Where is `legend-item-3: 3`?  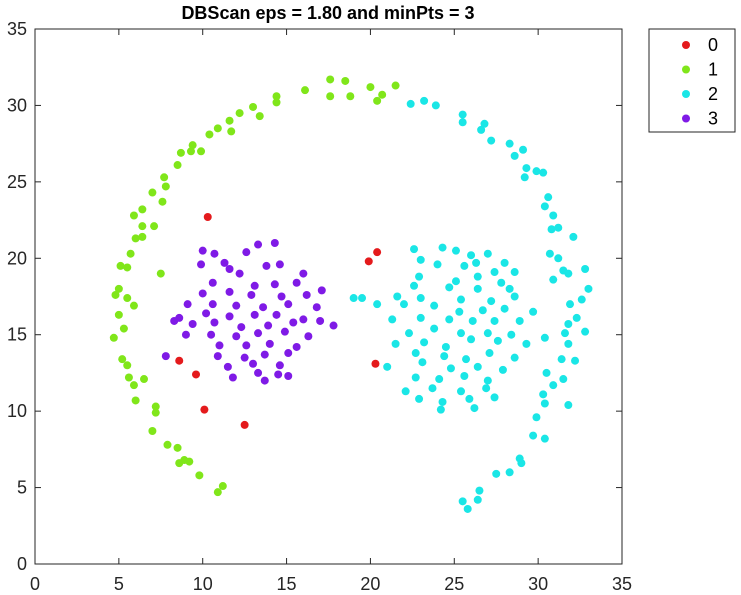
legend-item-3: 3 is located at coordinates (700, 119).